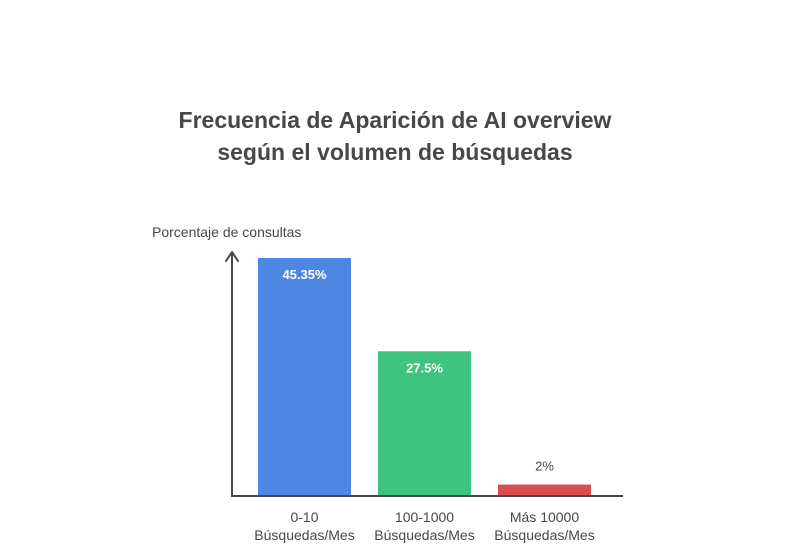 Image resolution: width=790 pixels, height=557 pixels. Describe the element at coordinates (232, 374) in the screenshot. I see `y-axis` at that location.